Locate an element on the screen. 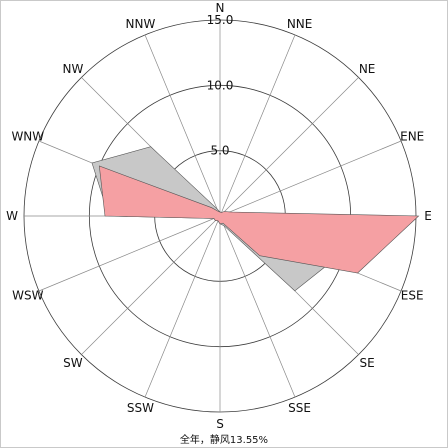 The width and height of the screenshot is (448, 448). direction-label-nw: NW is located at coordinates (72, 69).